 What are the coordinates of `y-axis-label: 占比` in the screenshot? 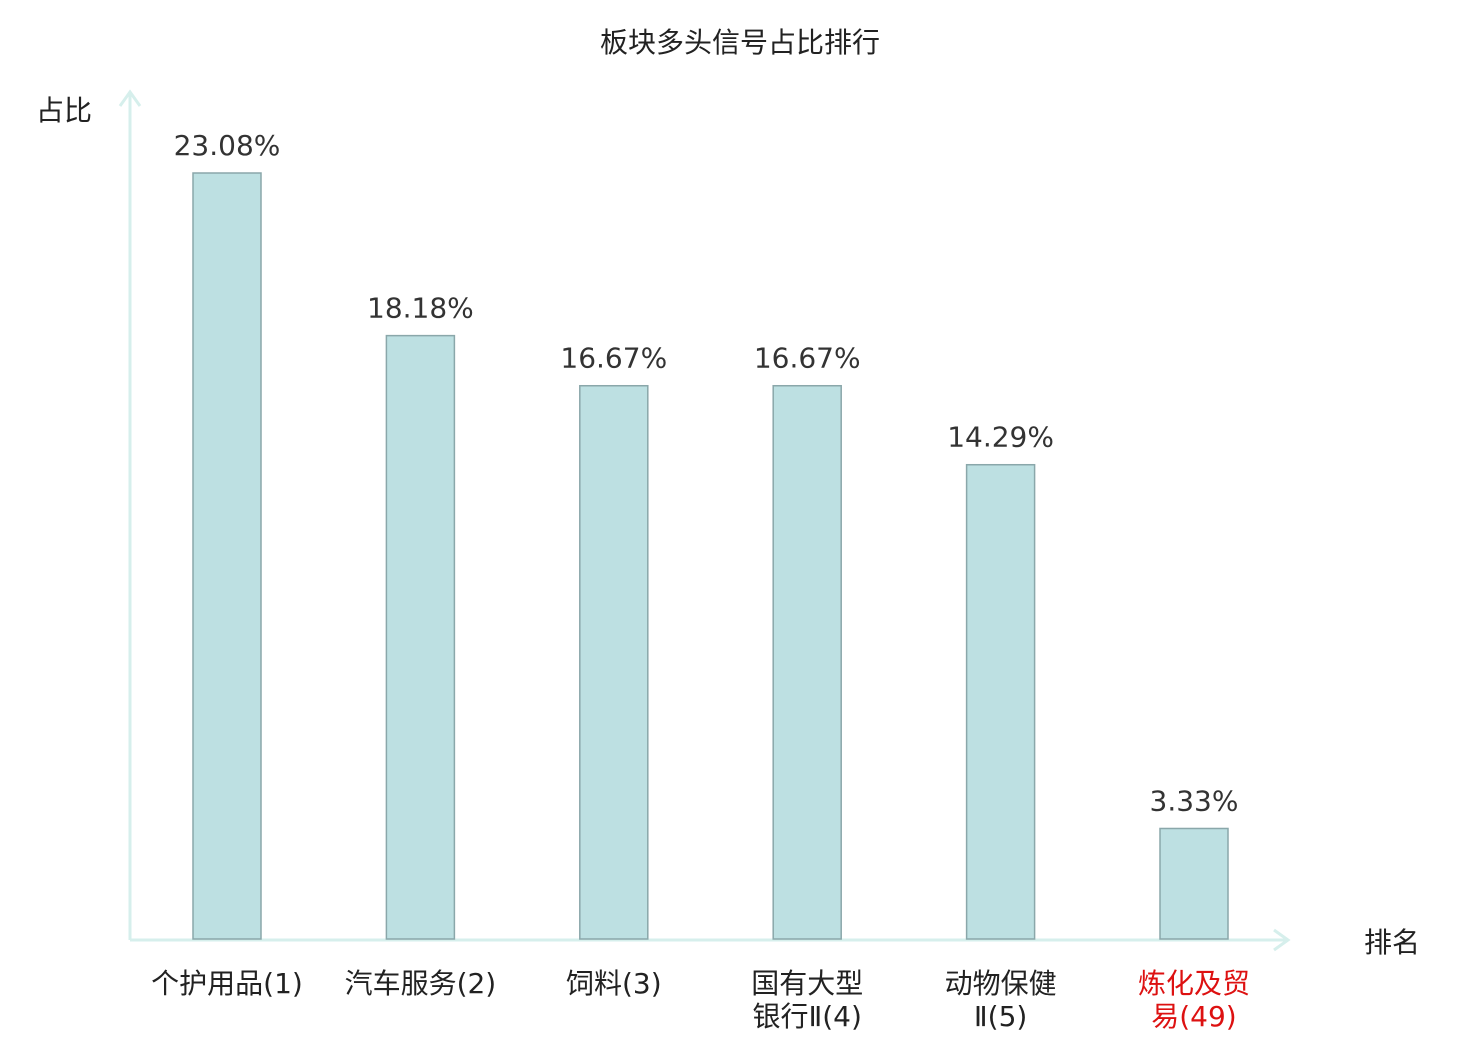 It's located at (64, 110).